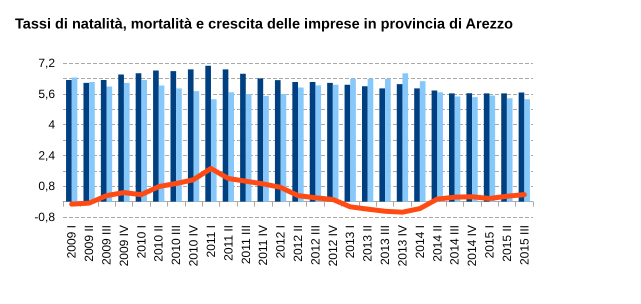  Describe the element at coordinates (524, 245) in the screenshot. I see `x-tick-label: 2015 III` at that location.